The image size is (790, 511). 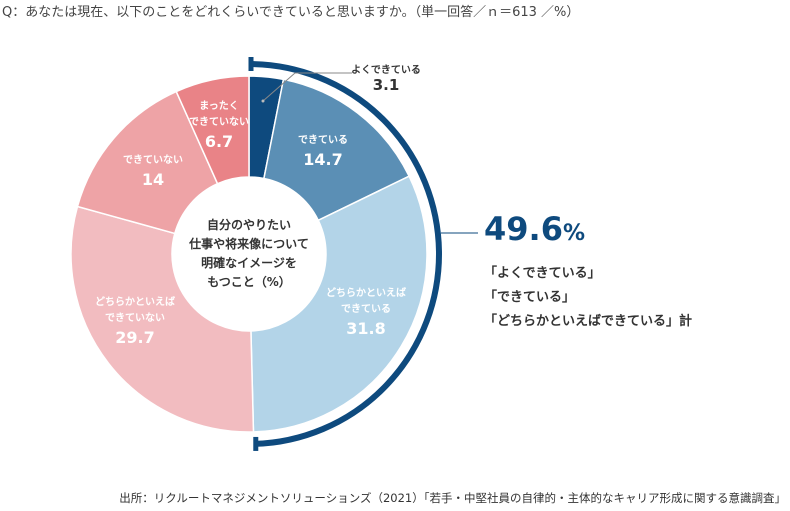 What do you see at coordinates (249, 254) in the screenshot?
I see `center-label: 自分のやりたい 仕事や将来像について 明確なイメージを もつこと（%）` at bounding box center [249, 254].